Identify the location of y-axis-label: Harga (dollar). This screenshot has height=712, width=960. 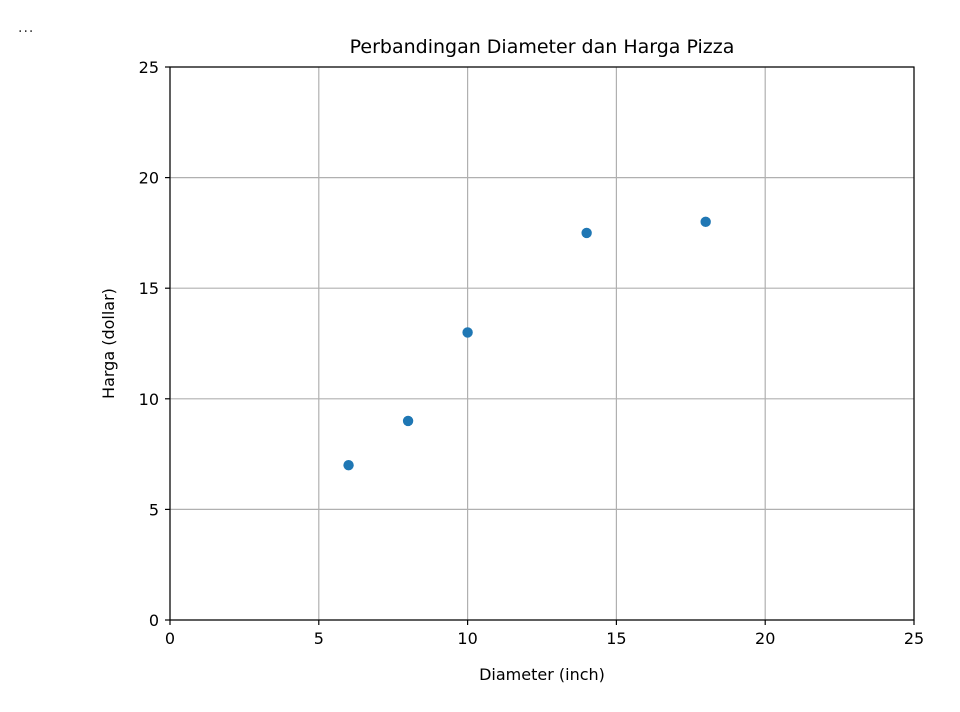
(108, 343).